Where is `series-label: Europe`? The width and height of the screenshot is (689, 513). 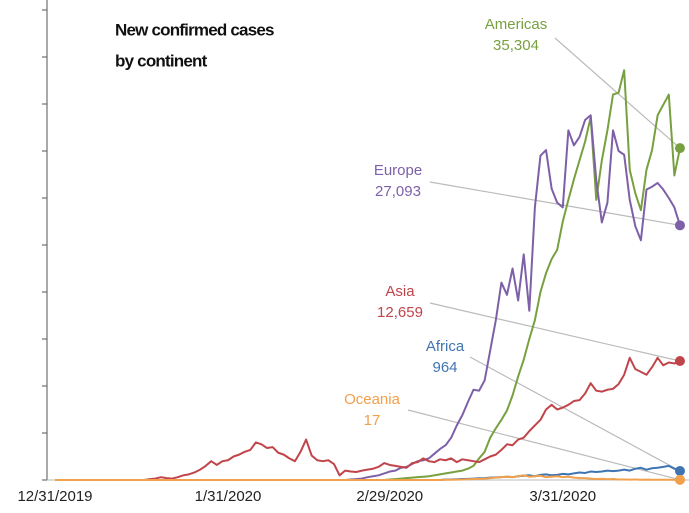 series-label: Europe is located at coordinates (398, 170).